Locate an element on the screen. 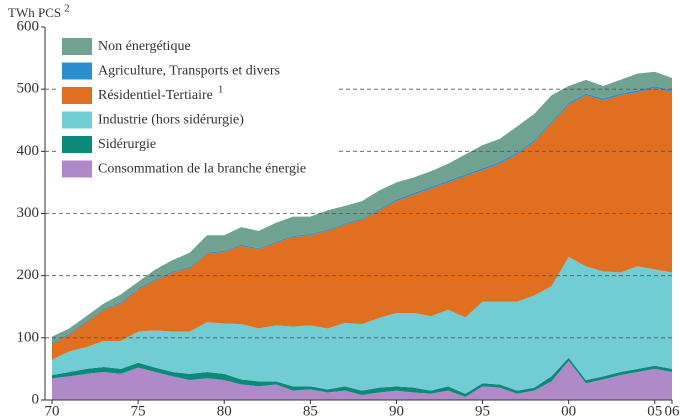  x-tick-label: 05 is located at coordinates (654, 411).